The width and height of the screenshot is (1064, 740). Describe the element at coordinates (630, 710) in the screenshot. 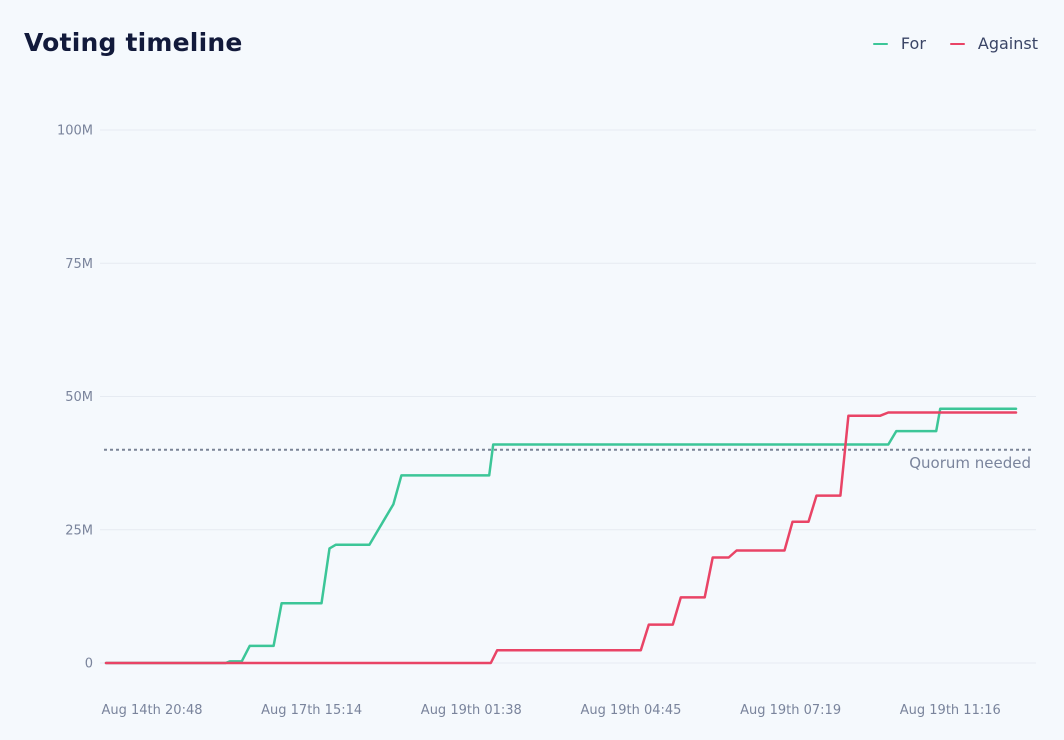

I see `x-tick-label: Aug 19th 04:45` at that location.